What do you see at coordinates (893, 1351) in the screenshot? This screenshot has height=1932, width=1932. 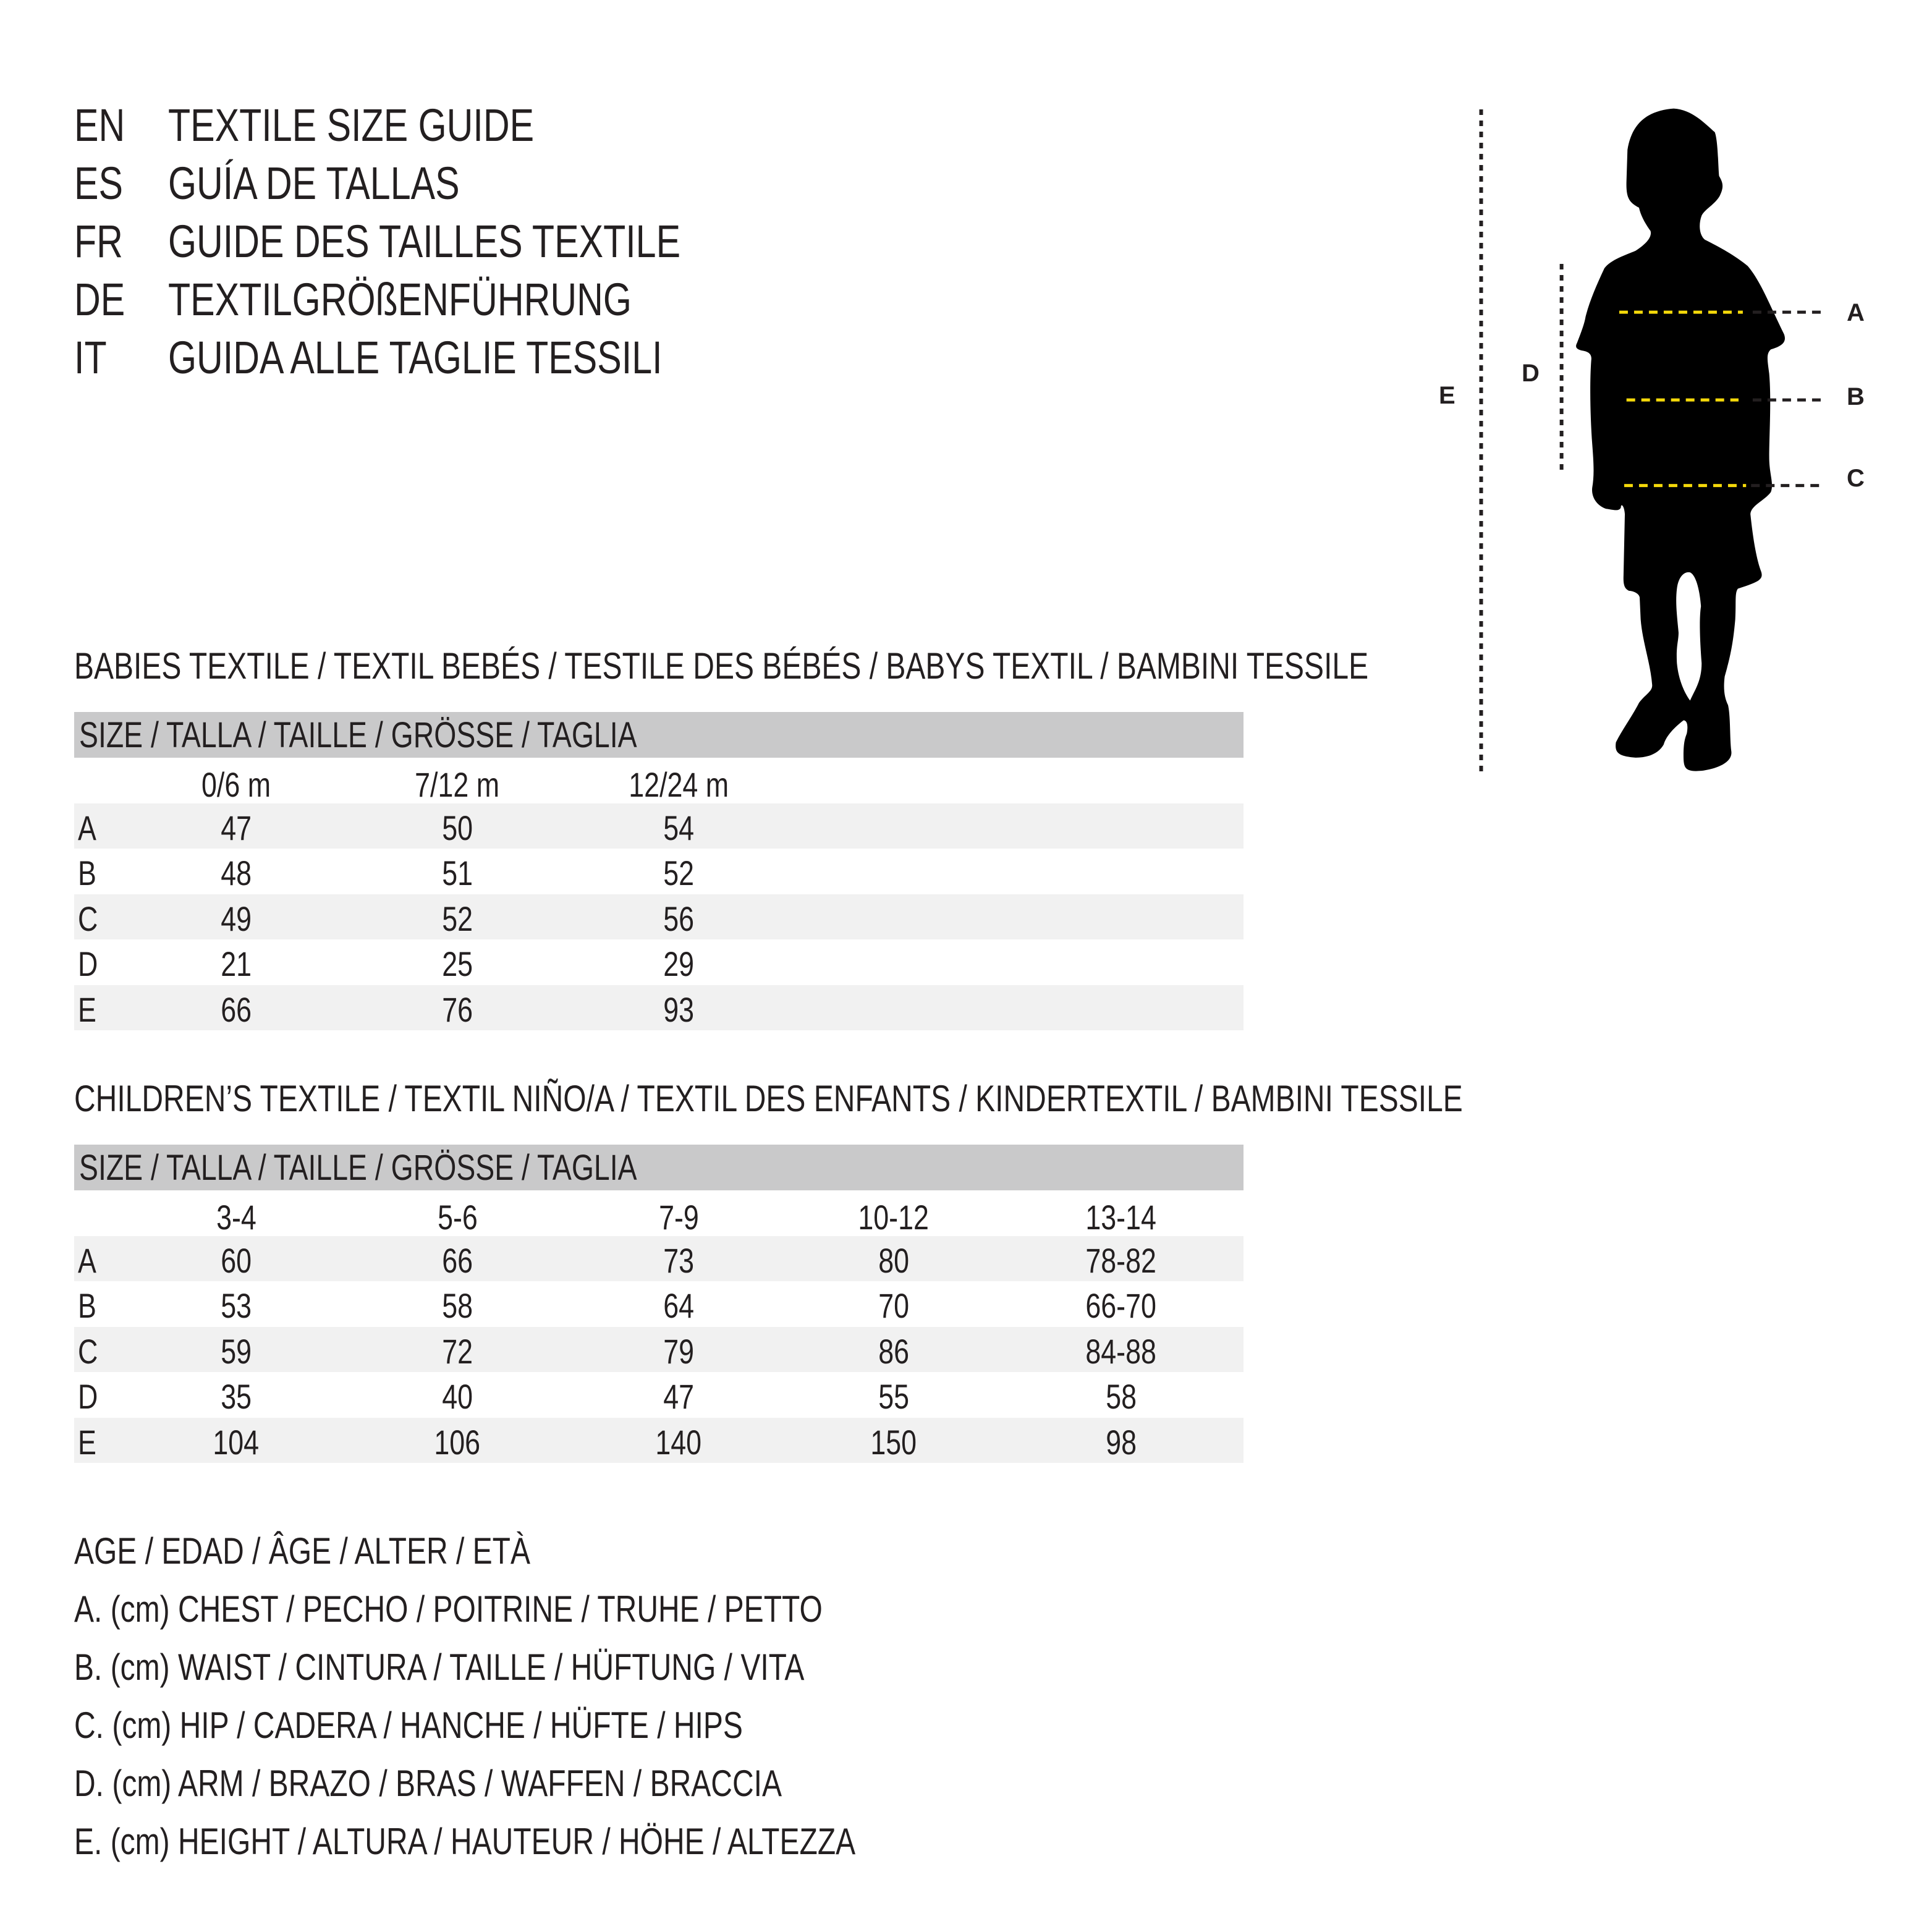 I see `table-cell: 86` at bounding box center [893, 1351].